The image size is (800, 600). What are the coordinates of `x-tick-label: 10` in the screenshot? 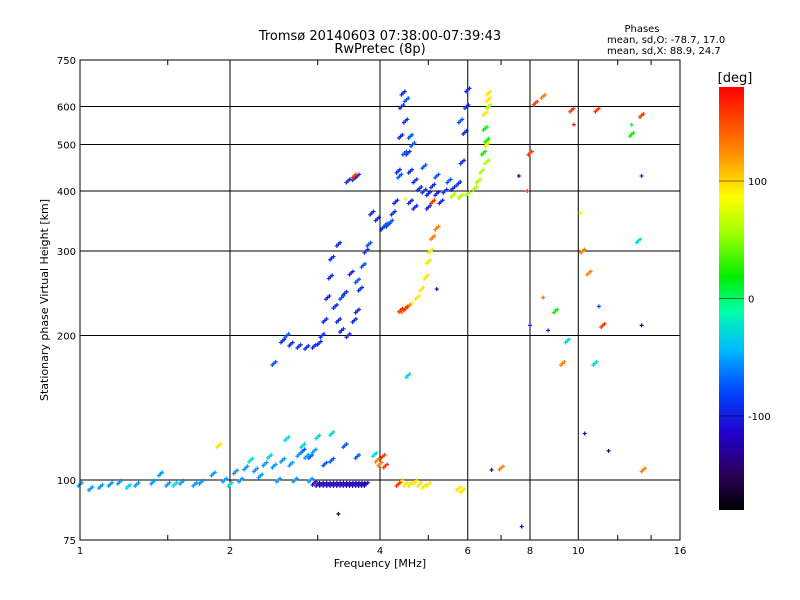 It's located at (578, 551).